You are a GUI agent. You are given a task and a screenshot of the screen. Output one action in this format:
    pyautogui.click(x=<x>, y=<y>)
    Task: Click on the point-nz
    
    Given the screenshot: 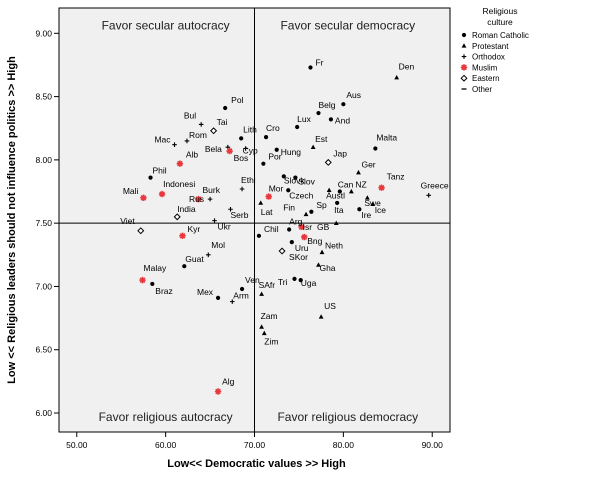 What is the action you would take?
    pyautogui.click(x=351, y=191)
    